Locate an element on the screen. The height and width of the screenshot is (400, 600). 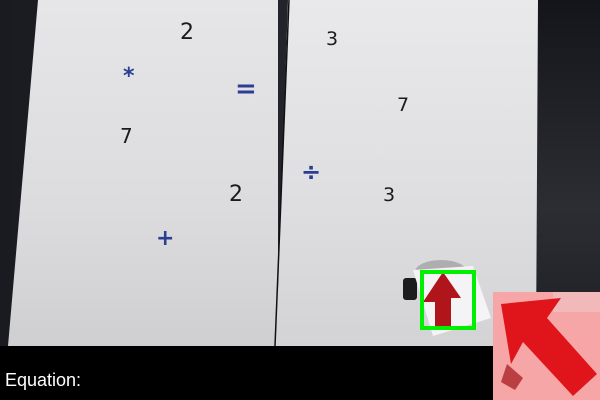
zoom-preview is located at coordinates (546, 346).